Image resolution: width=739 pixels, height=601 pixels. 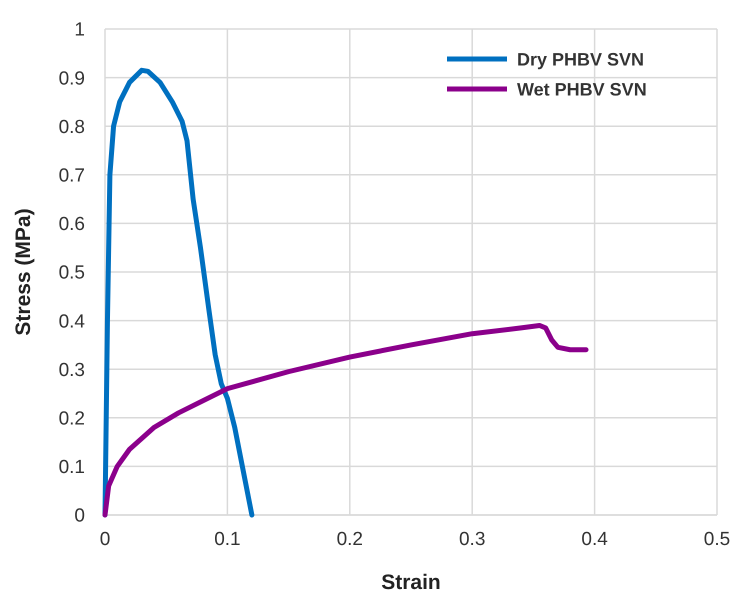 What do you see at coordinates (71, 127) in the screenshot?
I see `y-tick-label: 0.8` at bounding box center [71, 127].